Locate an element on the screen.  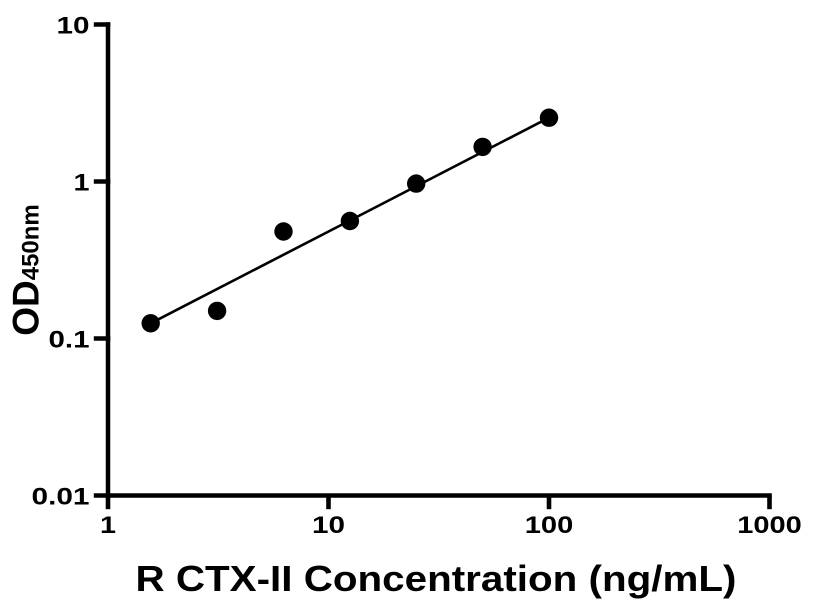
svg-text: 1000 is located at coordinates (769, 525).